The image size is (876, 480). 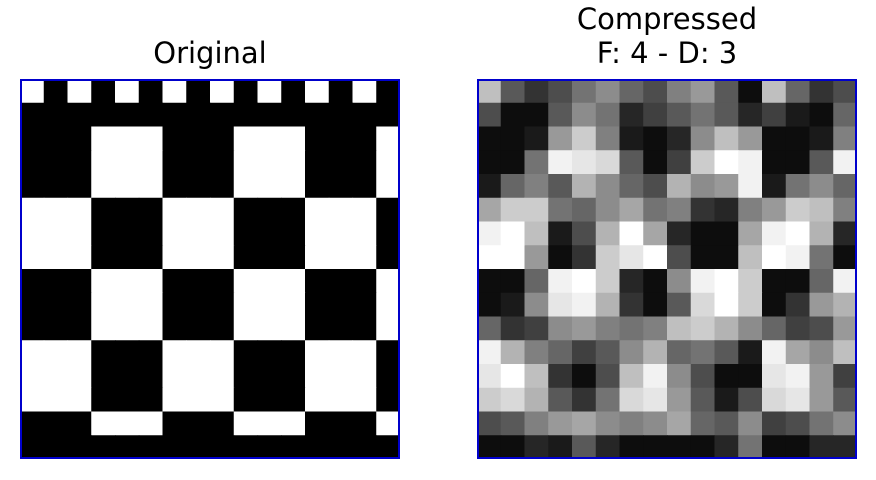 I want to click on compressed-cell-r6-c0, so click(x=489, y=233).